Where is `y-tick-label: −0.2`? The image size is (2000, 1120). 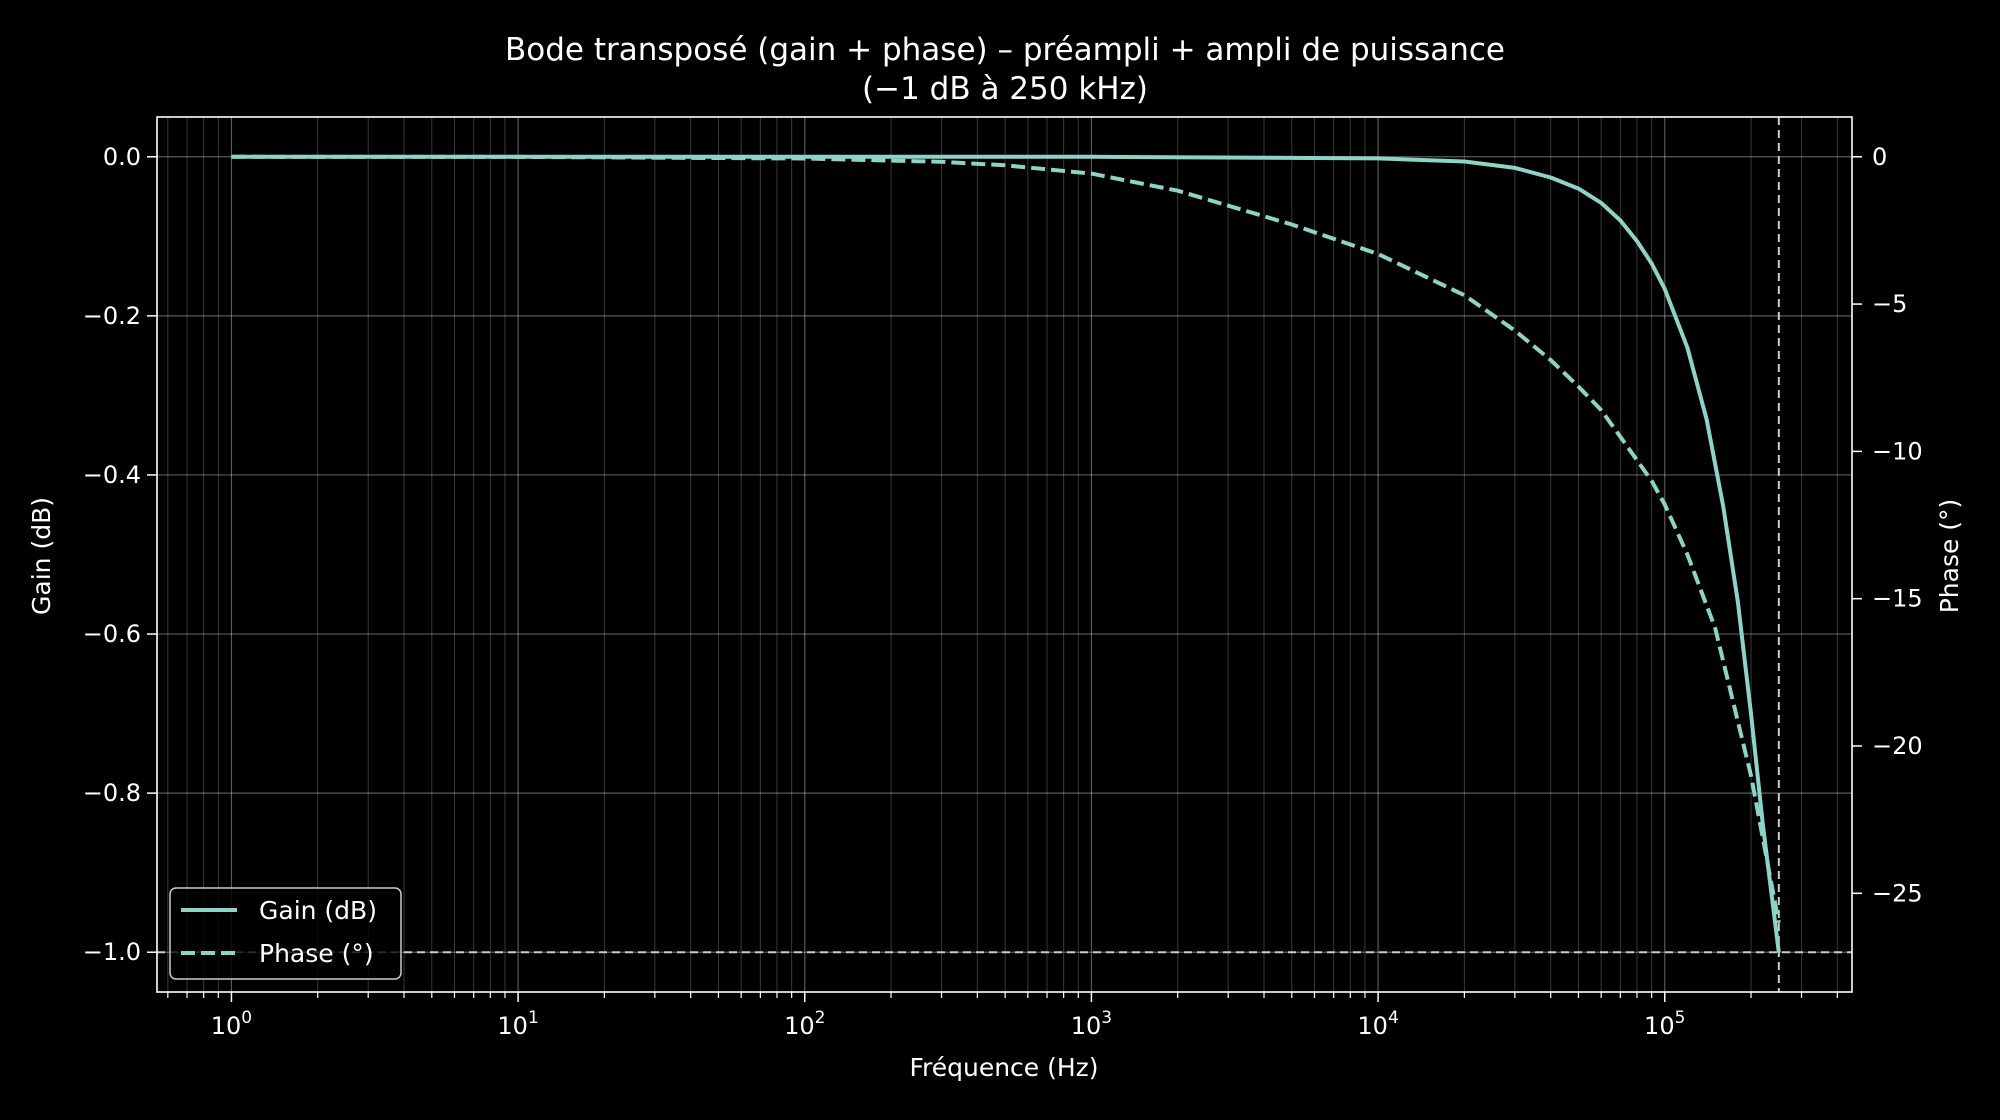 y-tick-label: −0.2 is located at coordinates (112, 316).